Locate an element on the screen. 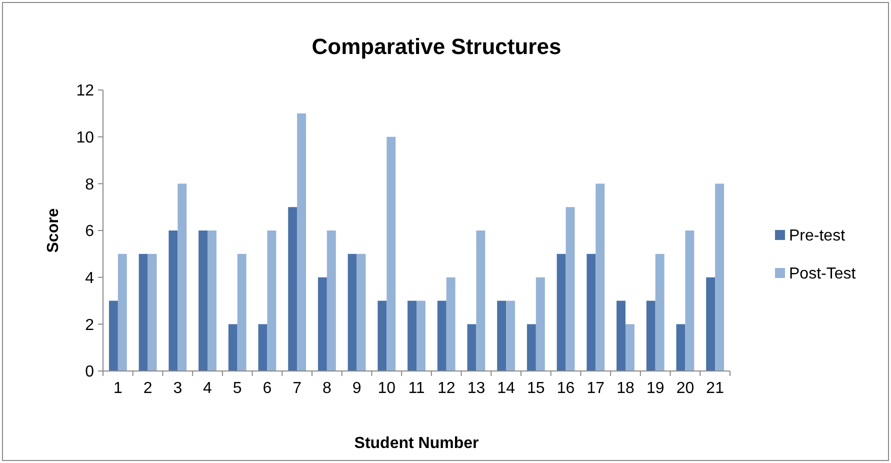 The image size is (891, 463). y-tick-label: 6 is located at coordinates (89, 231).